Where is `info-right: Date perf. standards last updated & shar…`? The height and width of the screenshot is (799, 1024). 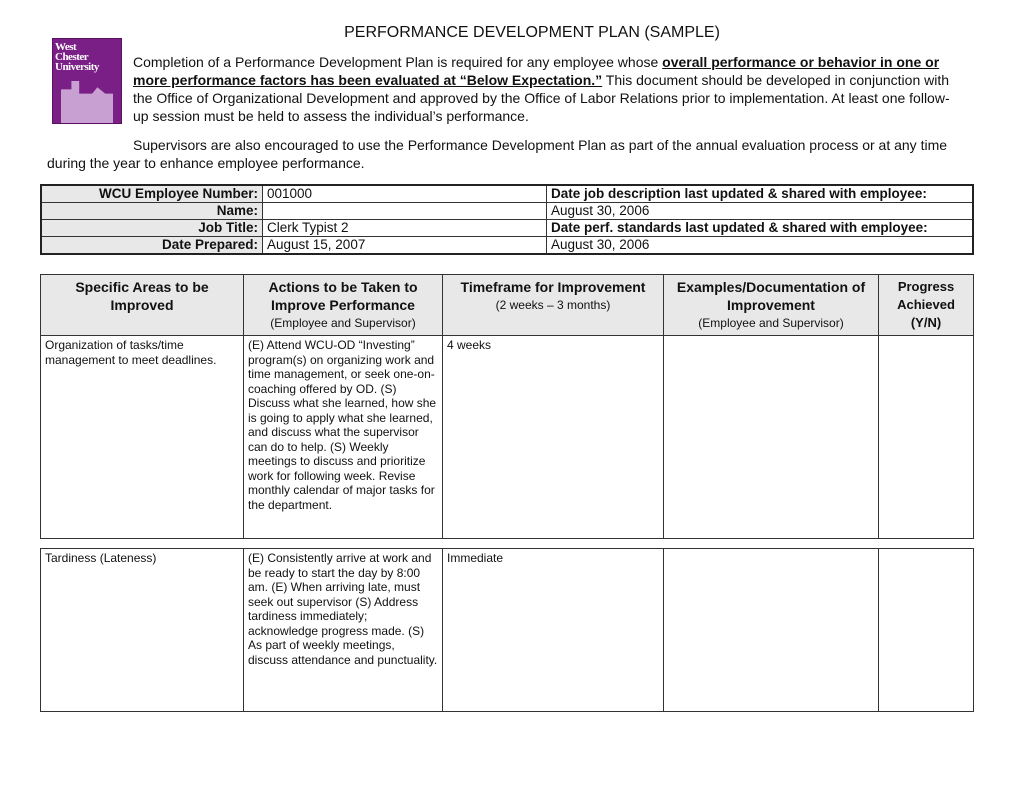 info-right: Date perf. standards last updated & shar… is located at coordinates (760, 228).